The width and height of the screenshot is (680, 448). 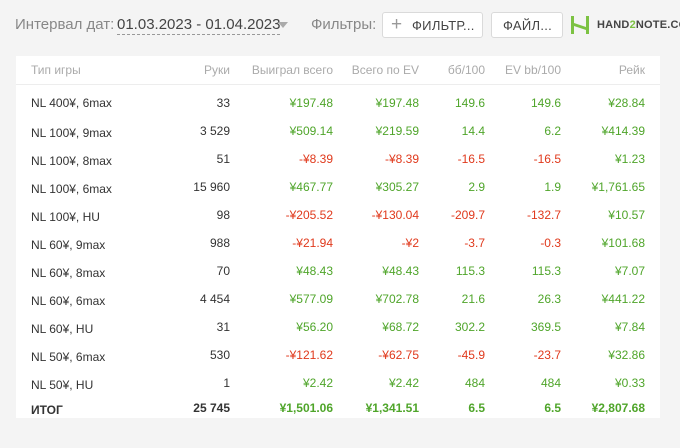 I want to click on cell-game-type: NL 100¥, HU, so click(x=65, y=217).